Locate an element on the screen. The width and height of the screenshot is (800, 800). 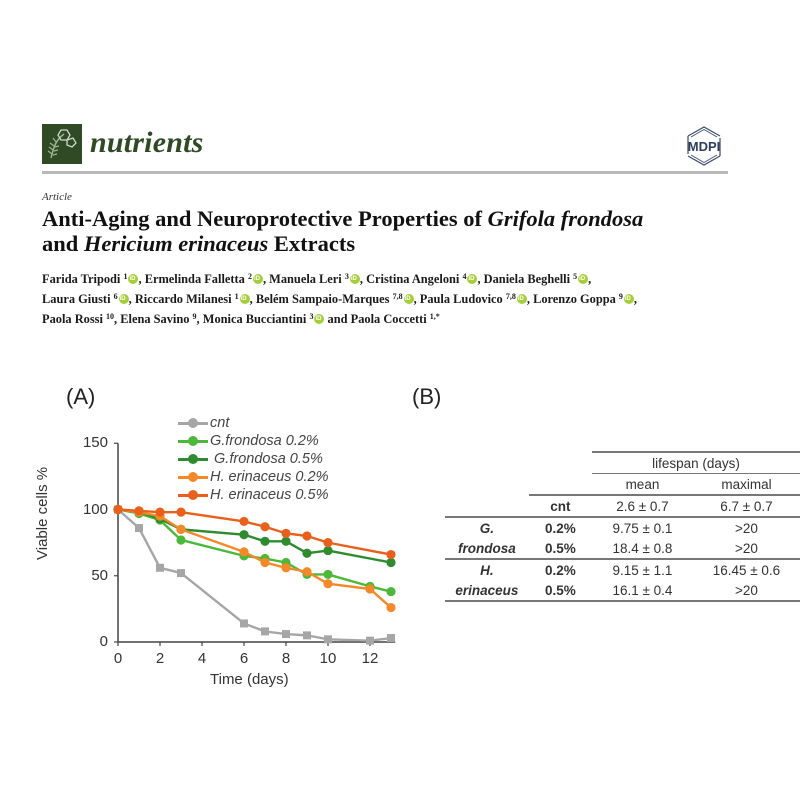
row-label: 0.5% is located at coordinates (560, 591).